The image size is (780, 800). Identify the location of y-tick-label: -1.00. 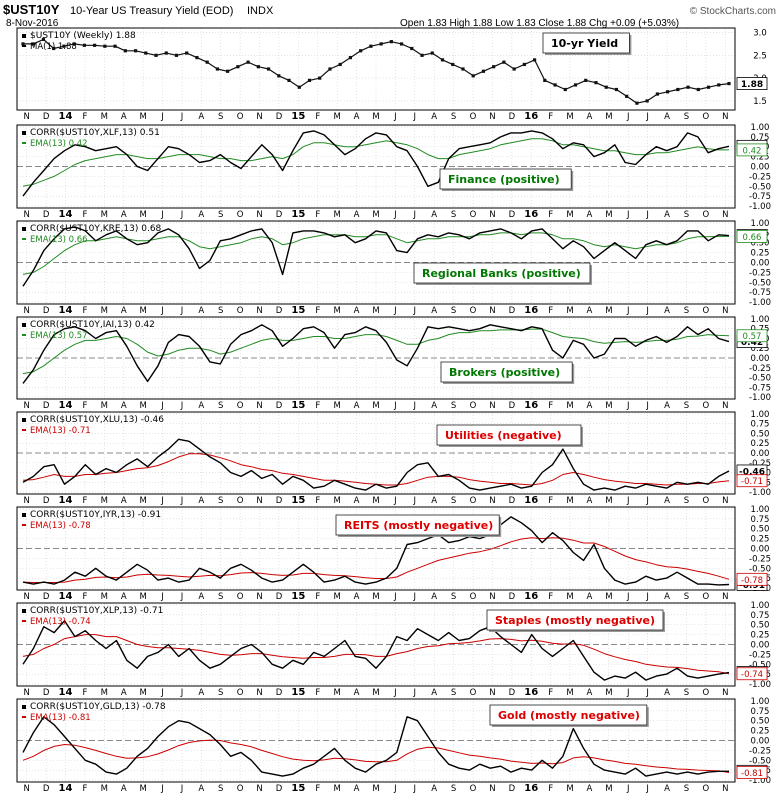
(760, 685).